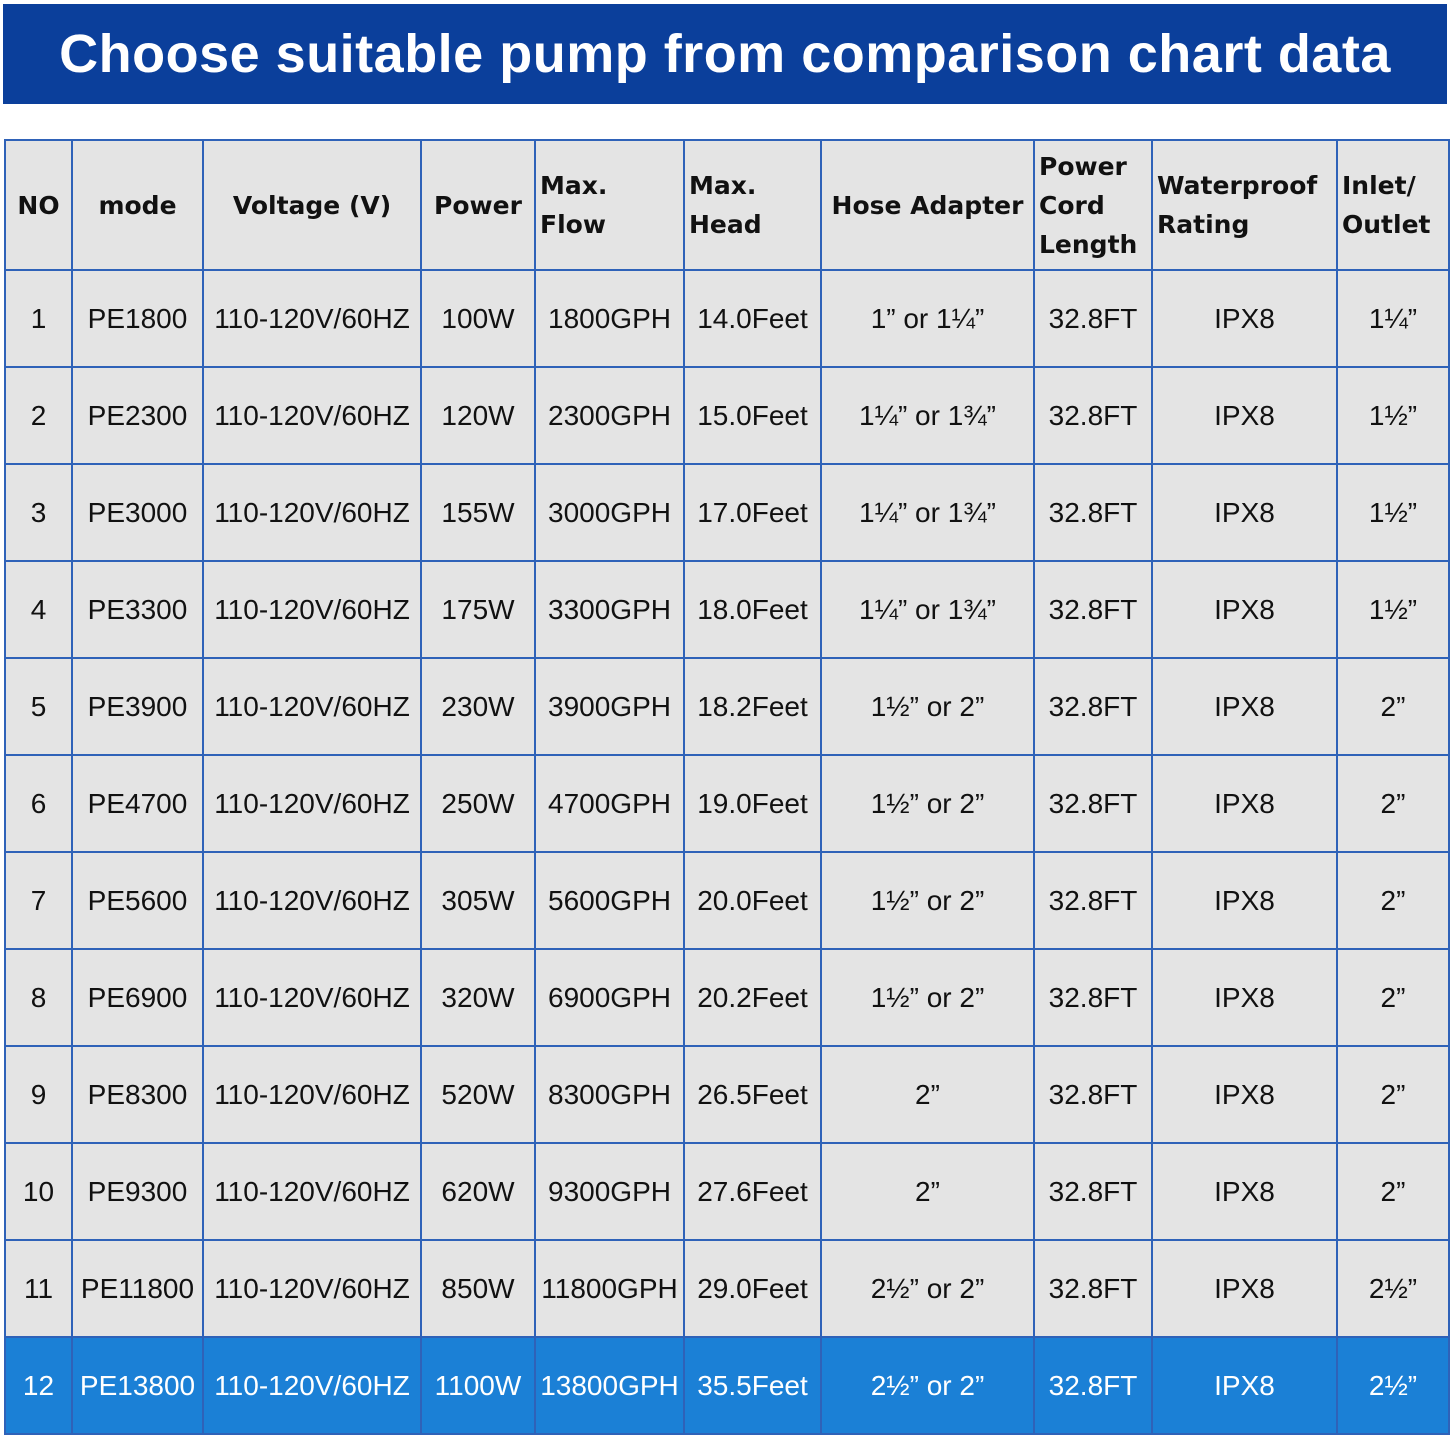 Image resolution: width=1451 pixels, height=1446 pixels. Describe the element at coordinates (38, 512) in the screenshot. I see `table-cell: 3` at that location.